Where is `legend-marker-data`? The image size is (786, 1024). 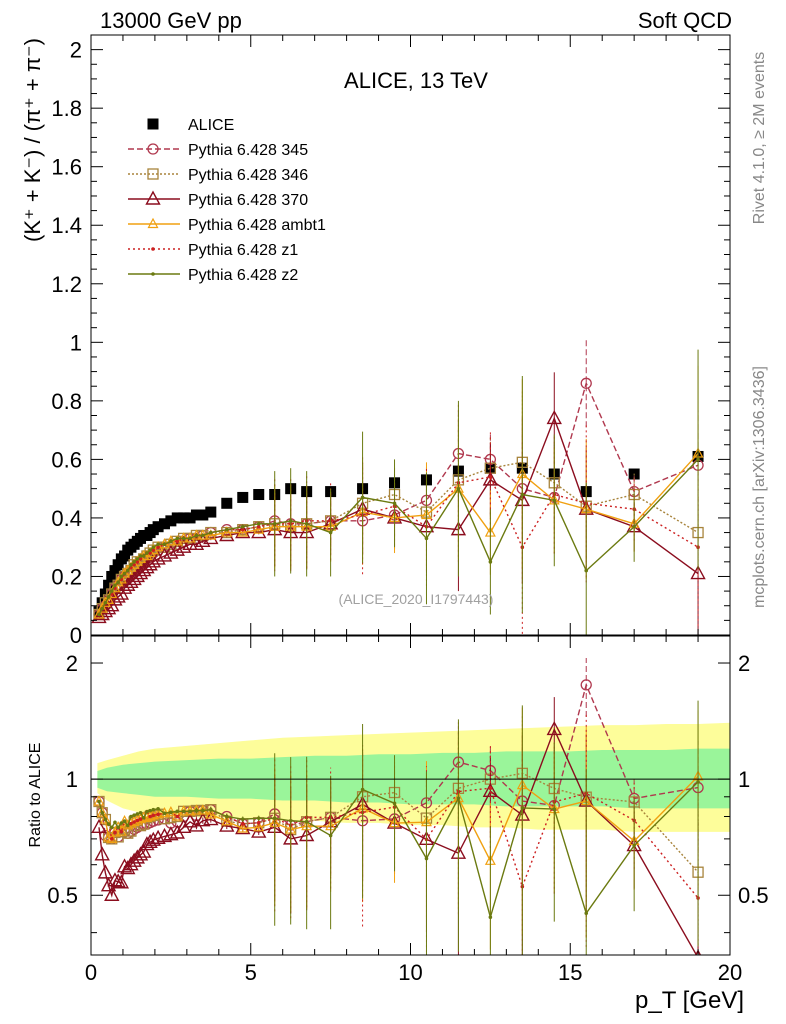 legend-marker-data is located at coordinates (153, 124).